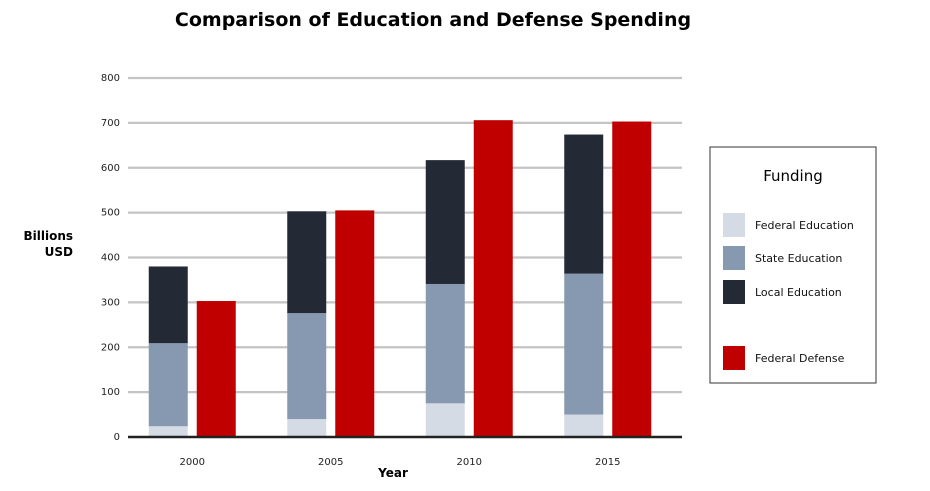 The image size is (930, 491). Describe the element at coordinates (632, 279) in the screenshot. I see `bar-federal-defense-2015` at that location.